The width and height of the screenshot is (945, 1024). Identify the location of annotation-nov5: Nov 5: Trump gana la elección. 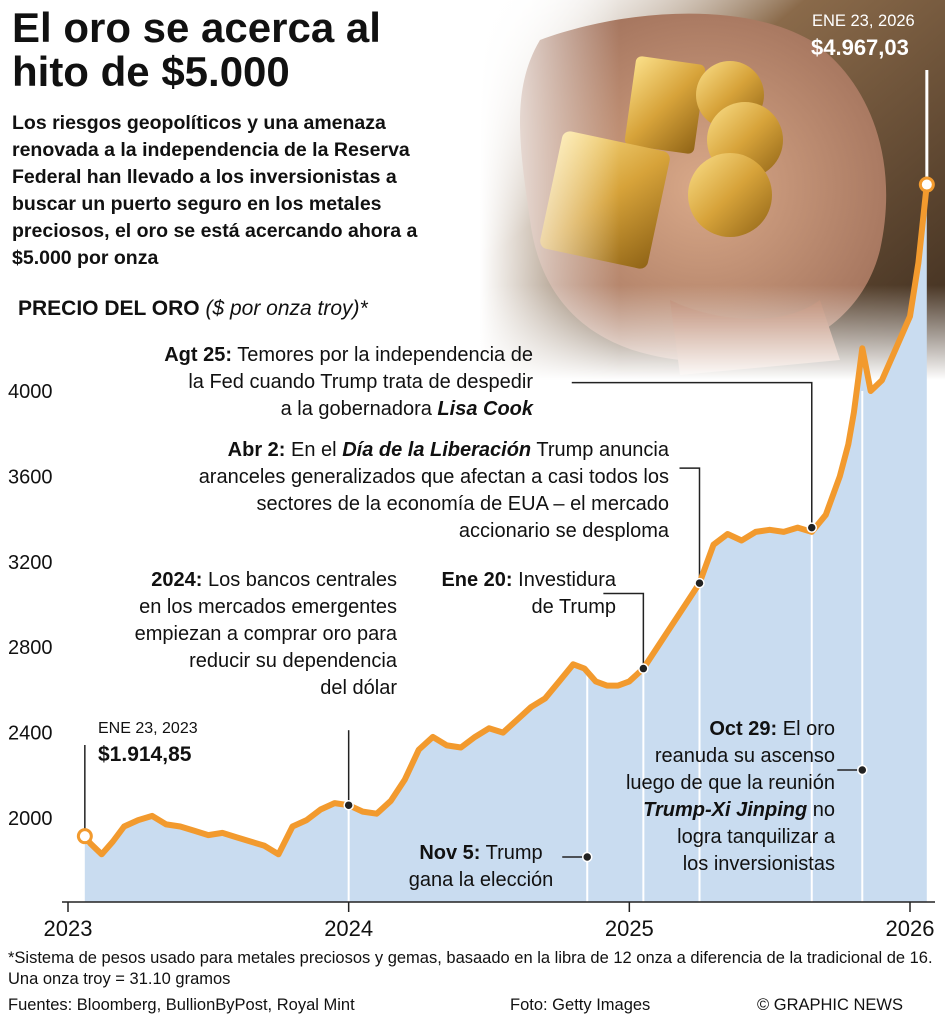
(481, 867).